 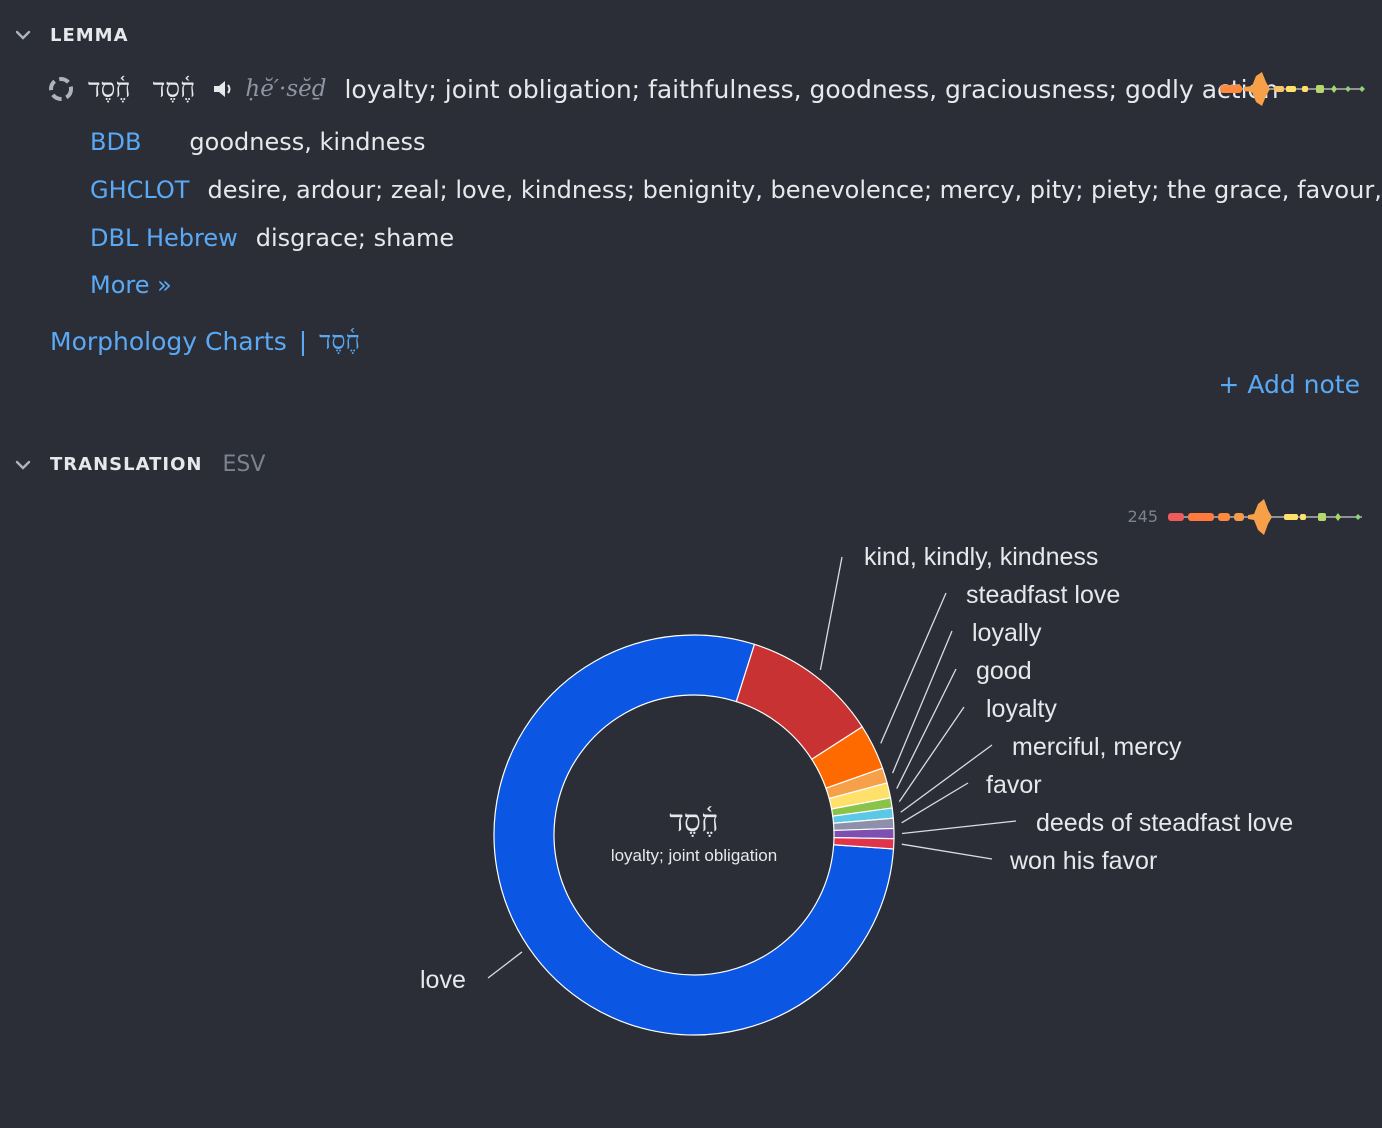 I want to click on loading-spinner-icon, so click(x=61, y=89).